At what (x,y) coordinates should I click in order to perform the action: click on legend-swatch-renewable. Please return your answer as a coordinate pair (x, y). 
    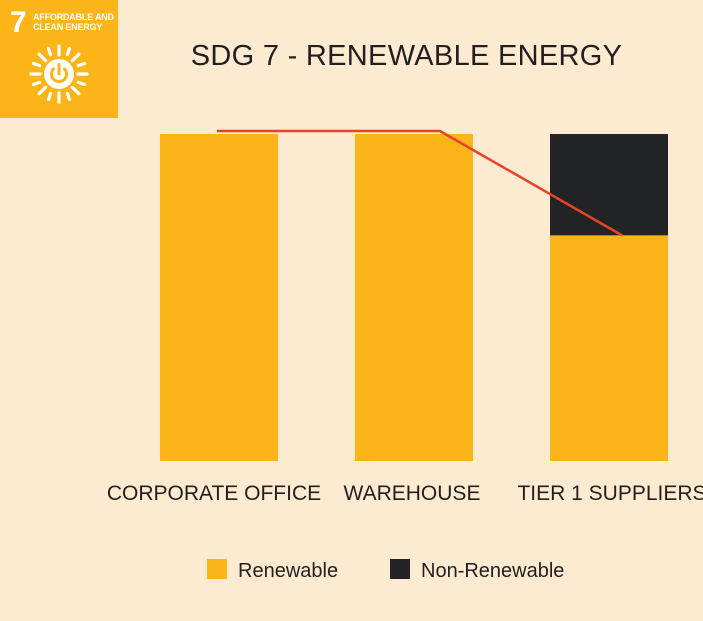
    Looking at the image, I should click on (217, 569).